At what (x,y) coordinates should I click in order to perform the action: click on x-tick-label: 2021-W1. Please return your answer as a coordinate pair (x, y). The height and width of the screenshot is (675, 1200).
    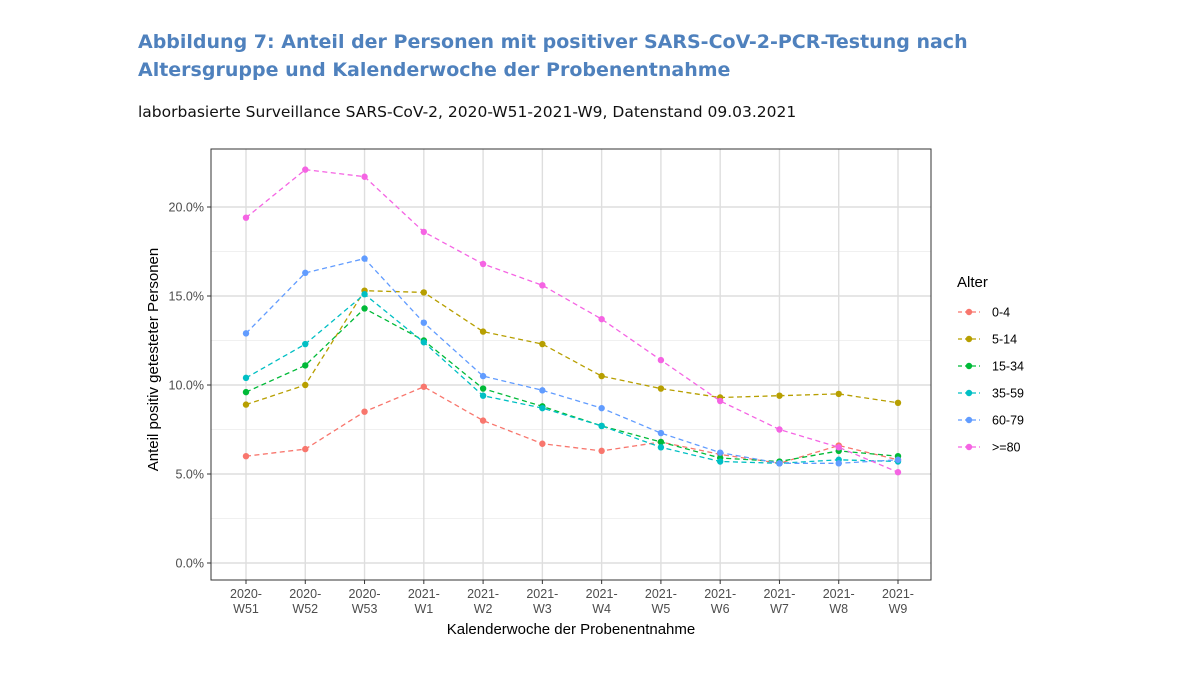
    Looking at the image, I should click on (424, 601).